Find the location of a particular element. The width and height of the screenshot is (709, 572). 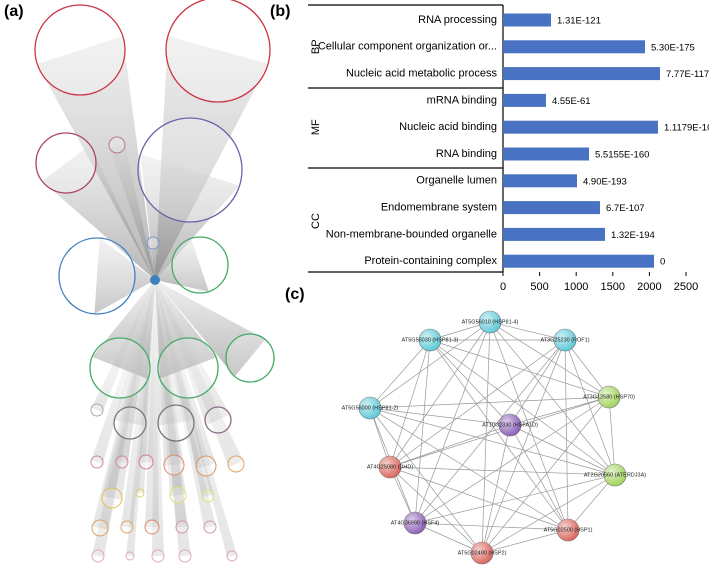

category-label: Nucleic acid metabolic process is located at coordinates (422, 74).